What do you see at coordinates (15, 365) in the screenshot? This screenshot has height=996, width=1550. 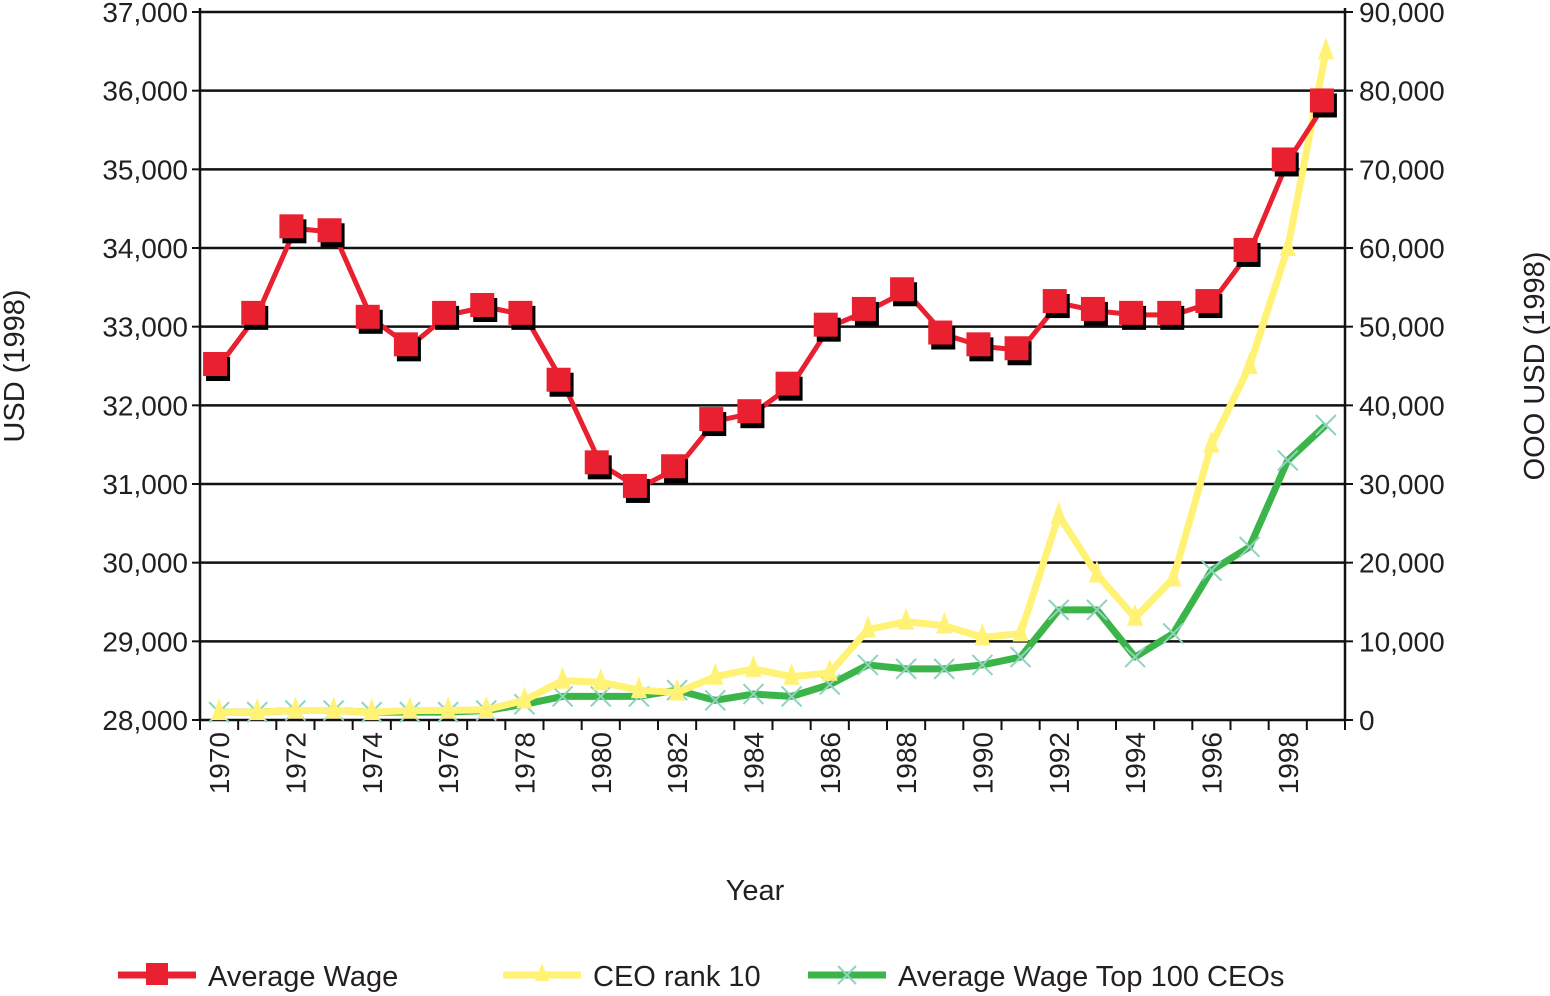 I see `y-axis-label-left: USD (1998)` at bounding box center [15, 365].